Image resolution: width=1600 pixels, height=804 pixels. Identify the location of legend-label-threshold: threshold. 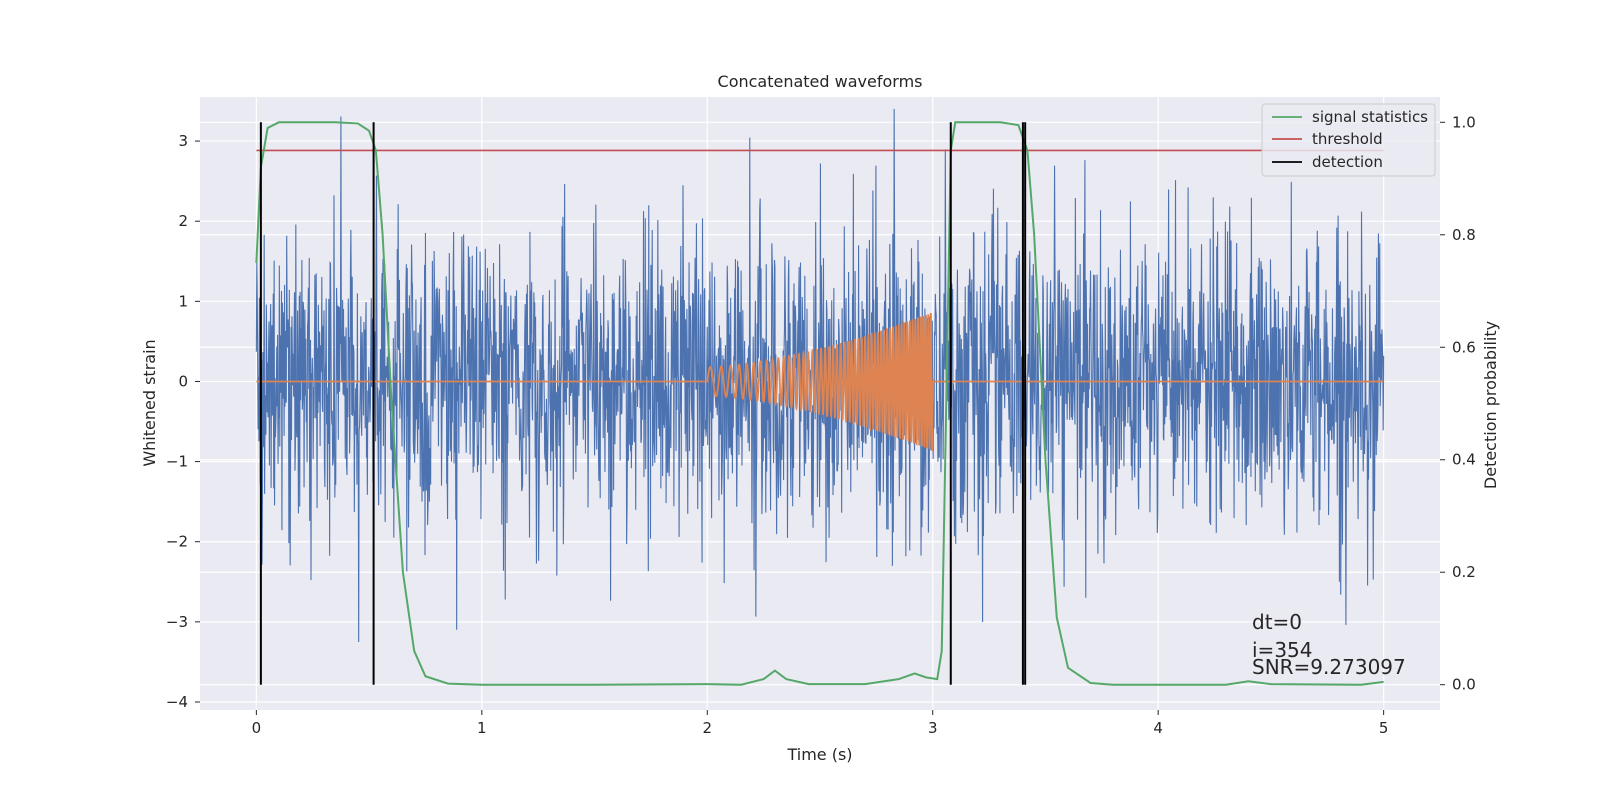
(1347, 139).